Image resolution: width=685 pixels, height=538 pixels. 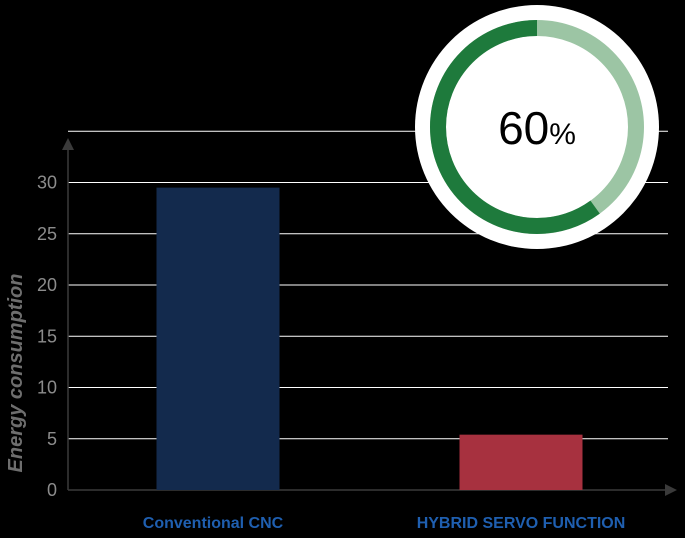 I want to click on y-axis-label: Energy consumption, so click(x=16, y=373).